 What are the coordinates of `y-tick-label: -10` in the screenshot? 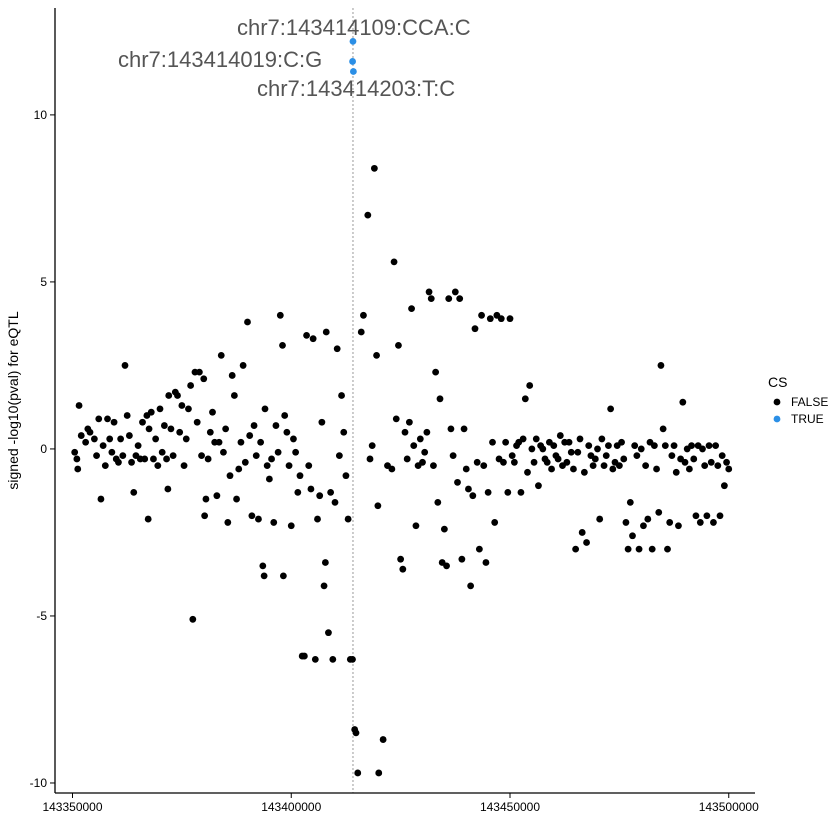 It's located at (39, 783).